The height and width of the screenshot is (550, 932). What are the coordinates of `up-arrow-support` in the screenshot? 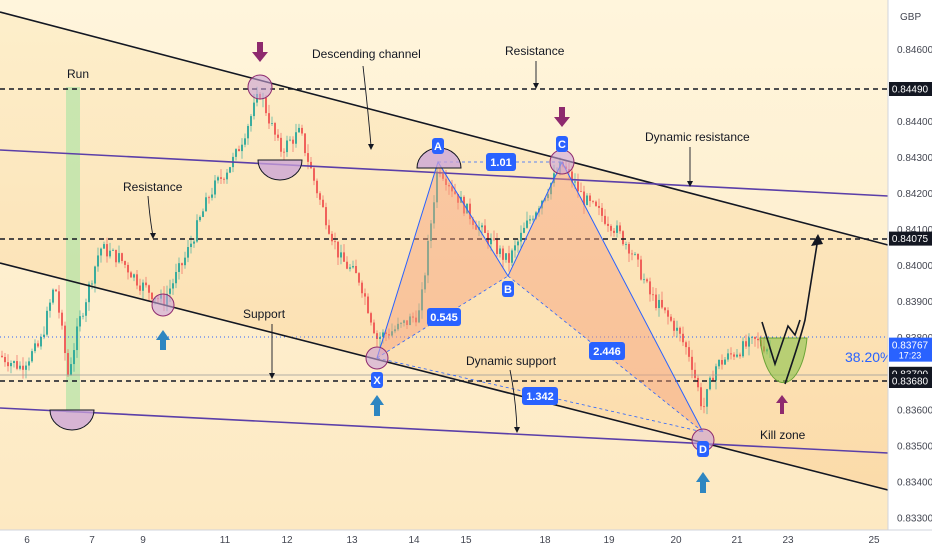 It's located at (163, 340).